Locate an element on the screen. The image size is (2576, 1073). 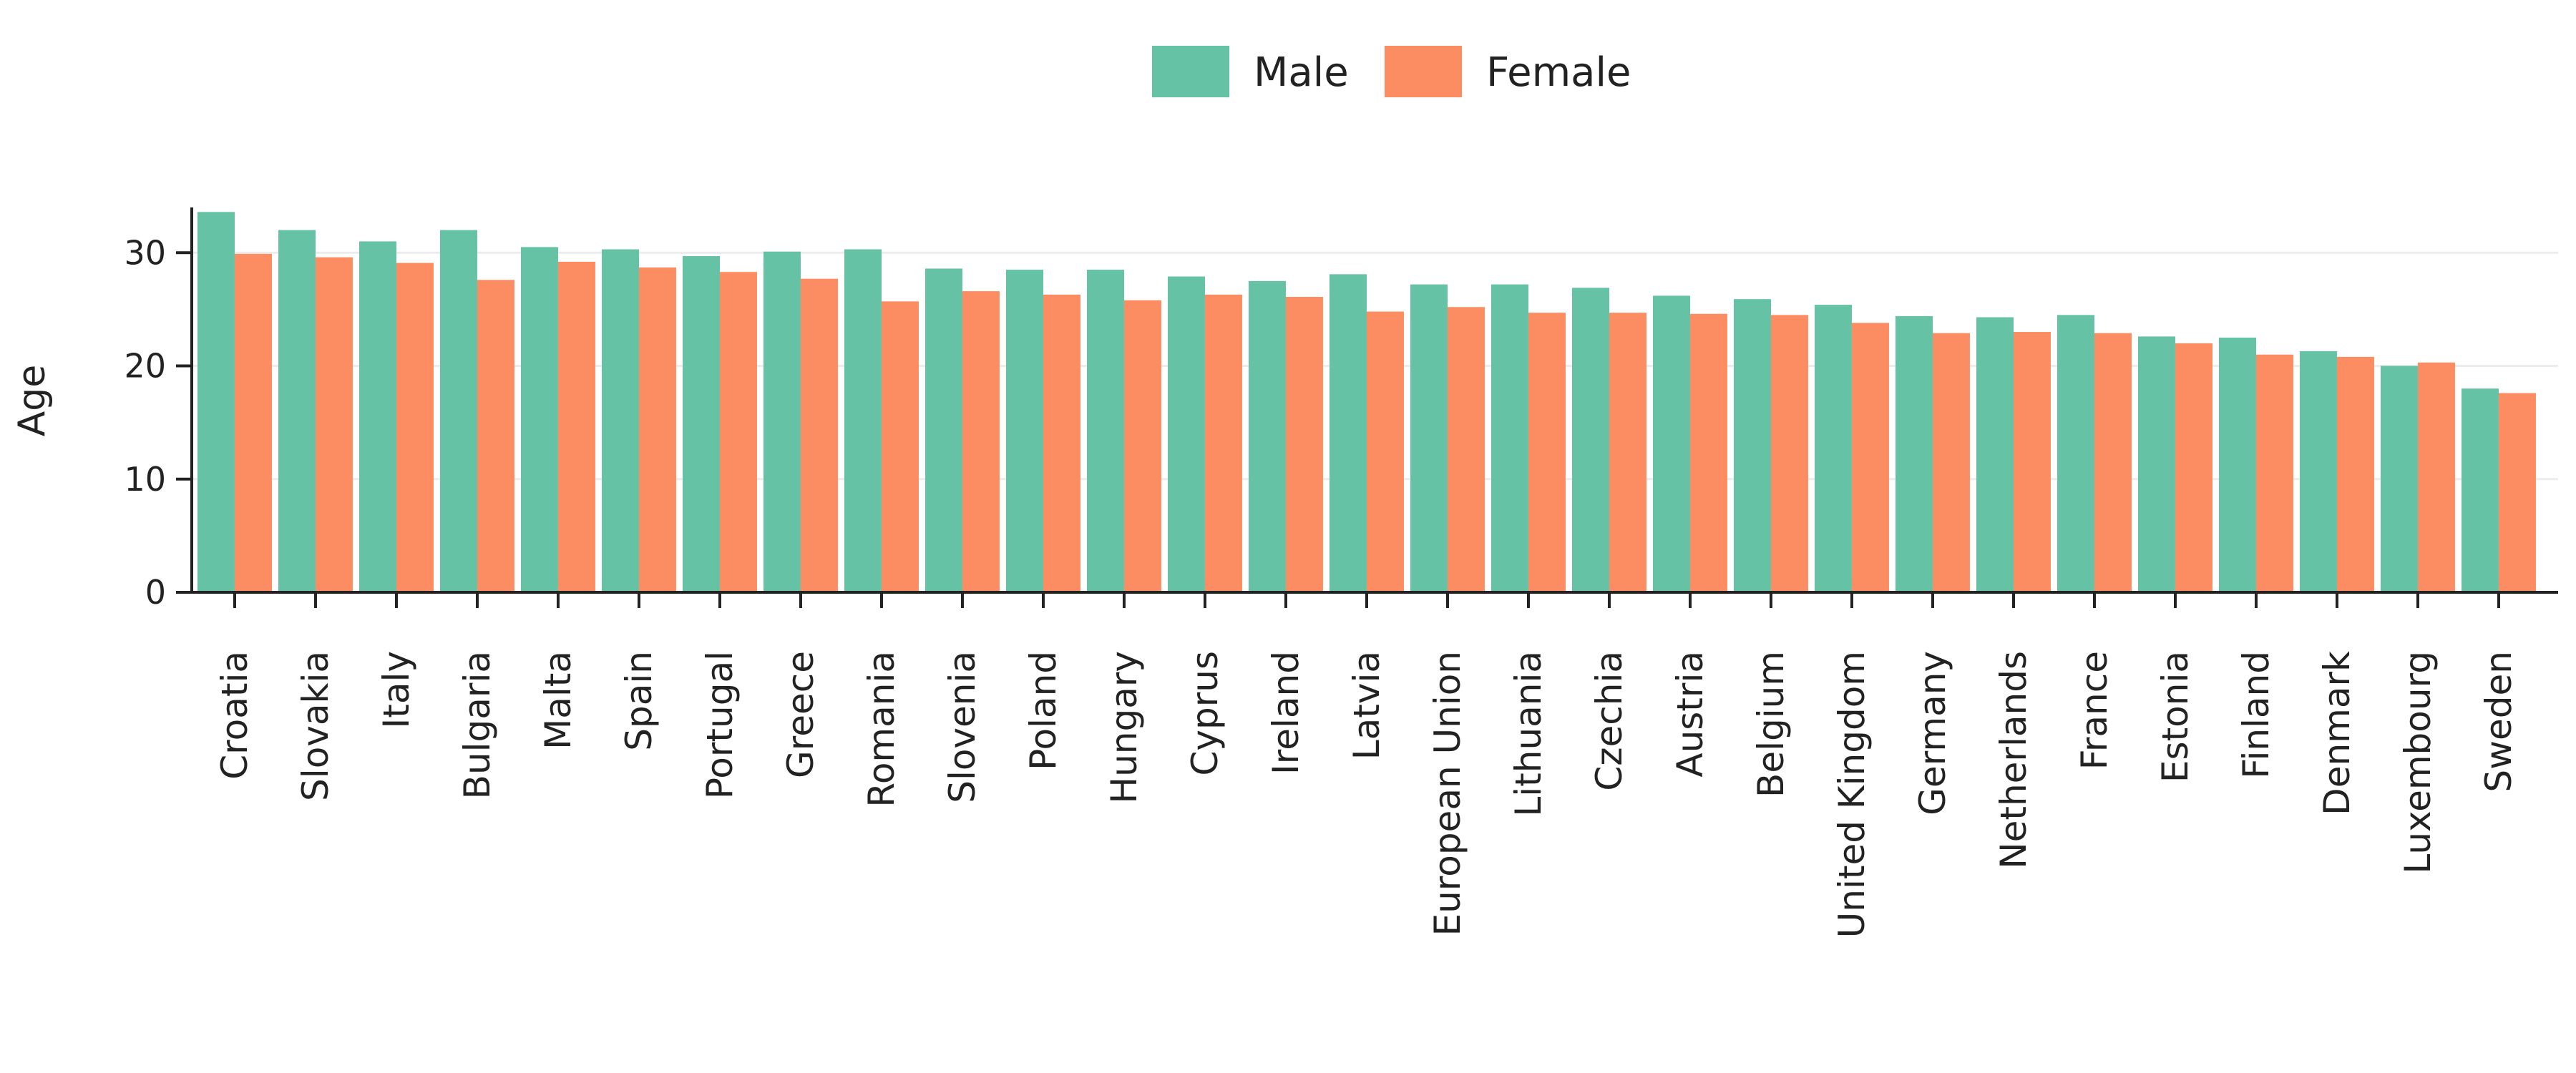
bar-female-cyprus is located at coordinates (1223, 443).